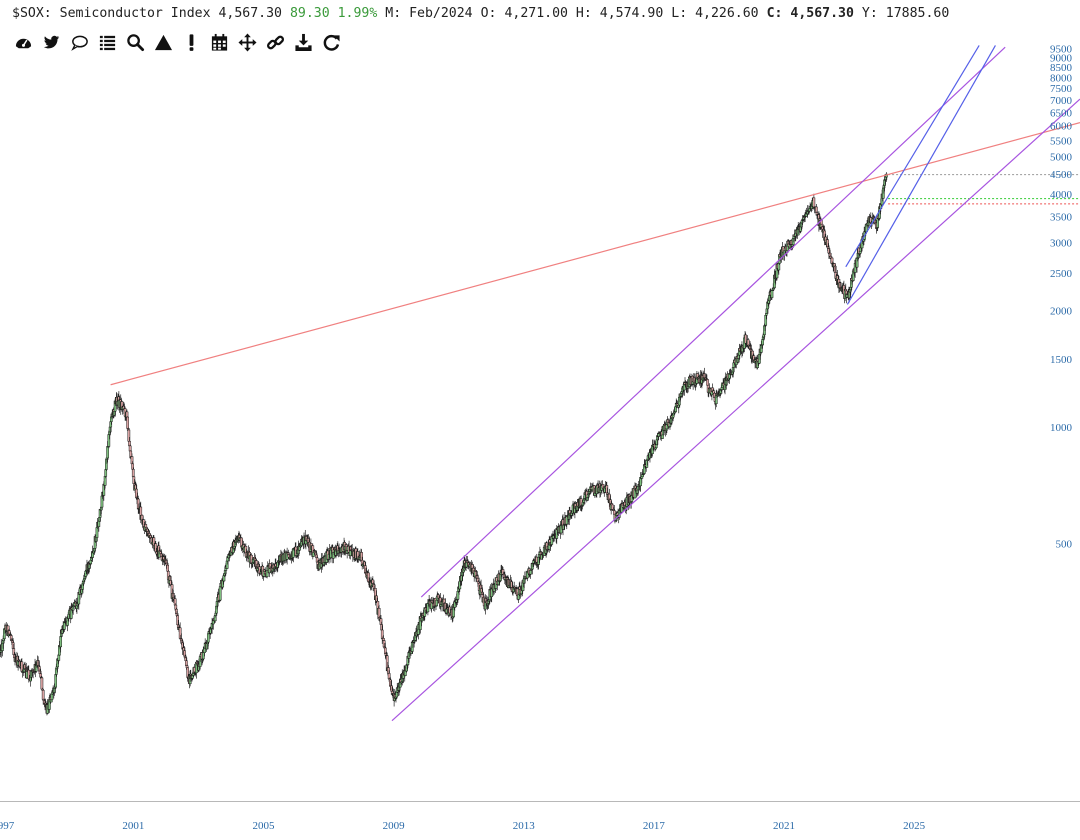 This screenshot has height=840, width=1080. I want to click on y-tick-label: 7500, so click(1061, 89).